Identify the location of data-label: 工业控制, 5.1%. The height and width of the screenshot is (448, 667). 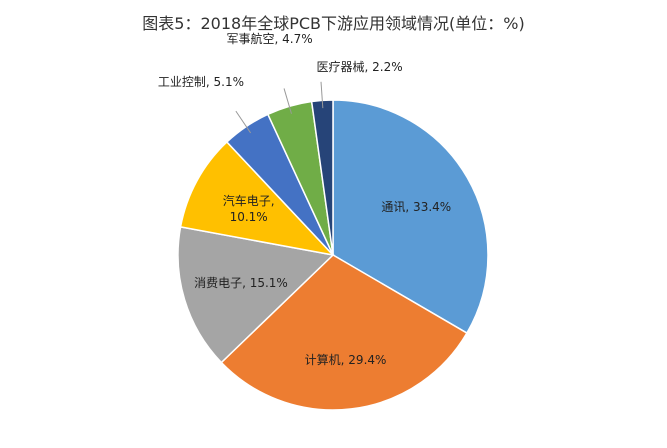
(200, 81).